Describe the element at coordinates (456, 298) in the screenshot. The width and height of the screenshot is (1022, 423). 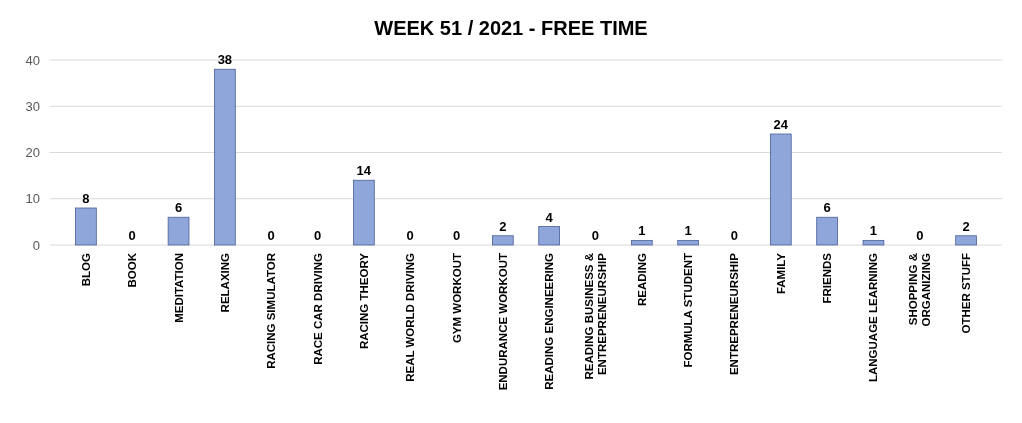
I see `x-tick-label: GYM WORKOUT` at that location.